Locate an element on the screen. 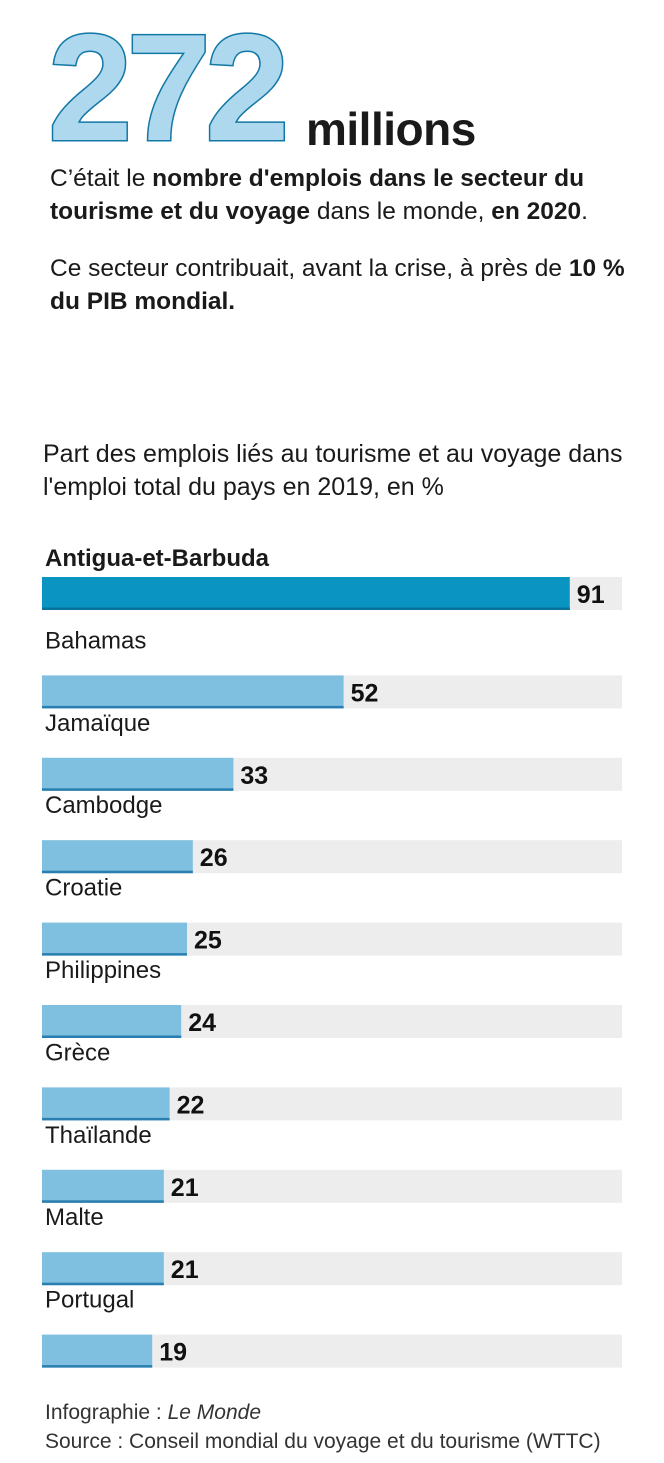 The height and width of the screenshot is (1463, 664). category-label: Thaïlande is located at coordinates (98, 1135).